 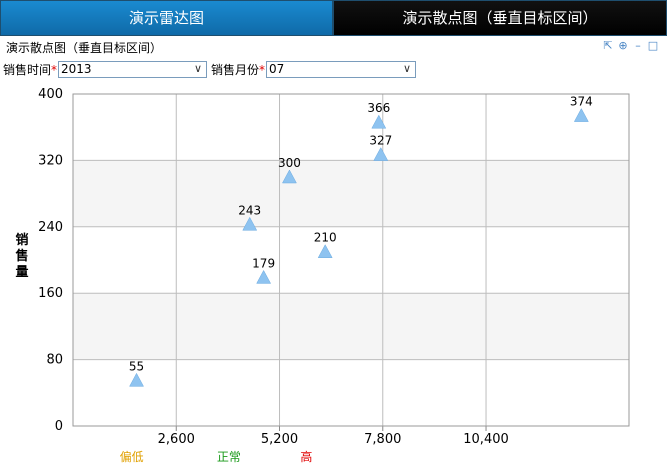 I want to click on tab-bar: 演示雷达图 演示散点图（垂直目标区间）, so click(x=333, y=18).